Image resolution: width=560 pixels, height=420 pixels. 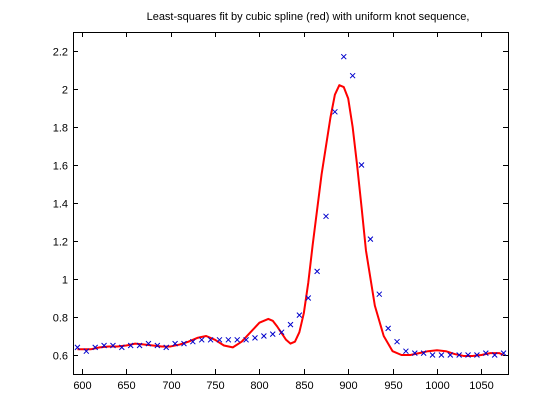 What do you see at coordinates (65, 91) in the screenshot?
I see `y-tick-label: 2` at bounding box center [65, 91].